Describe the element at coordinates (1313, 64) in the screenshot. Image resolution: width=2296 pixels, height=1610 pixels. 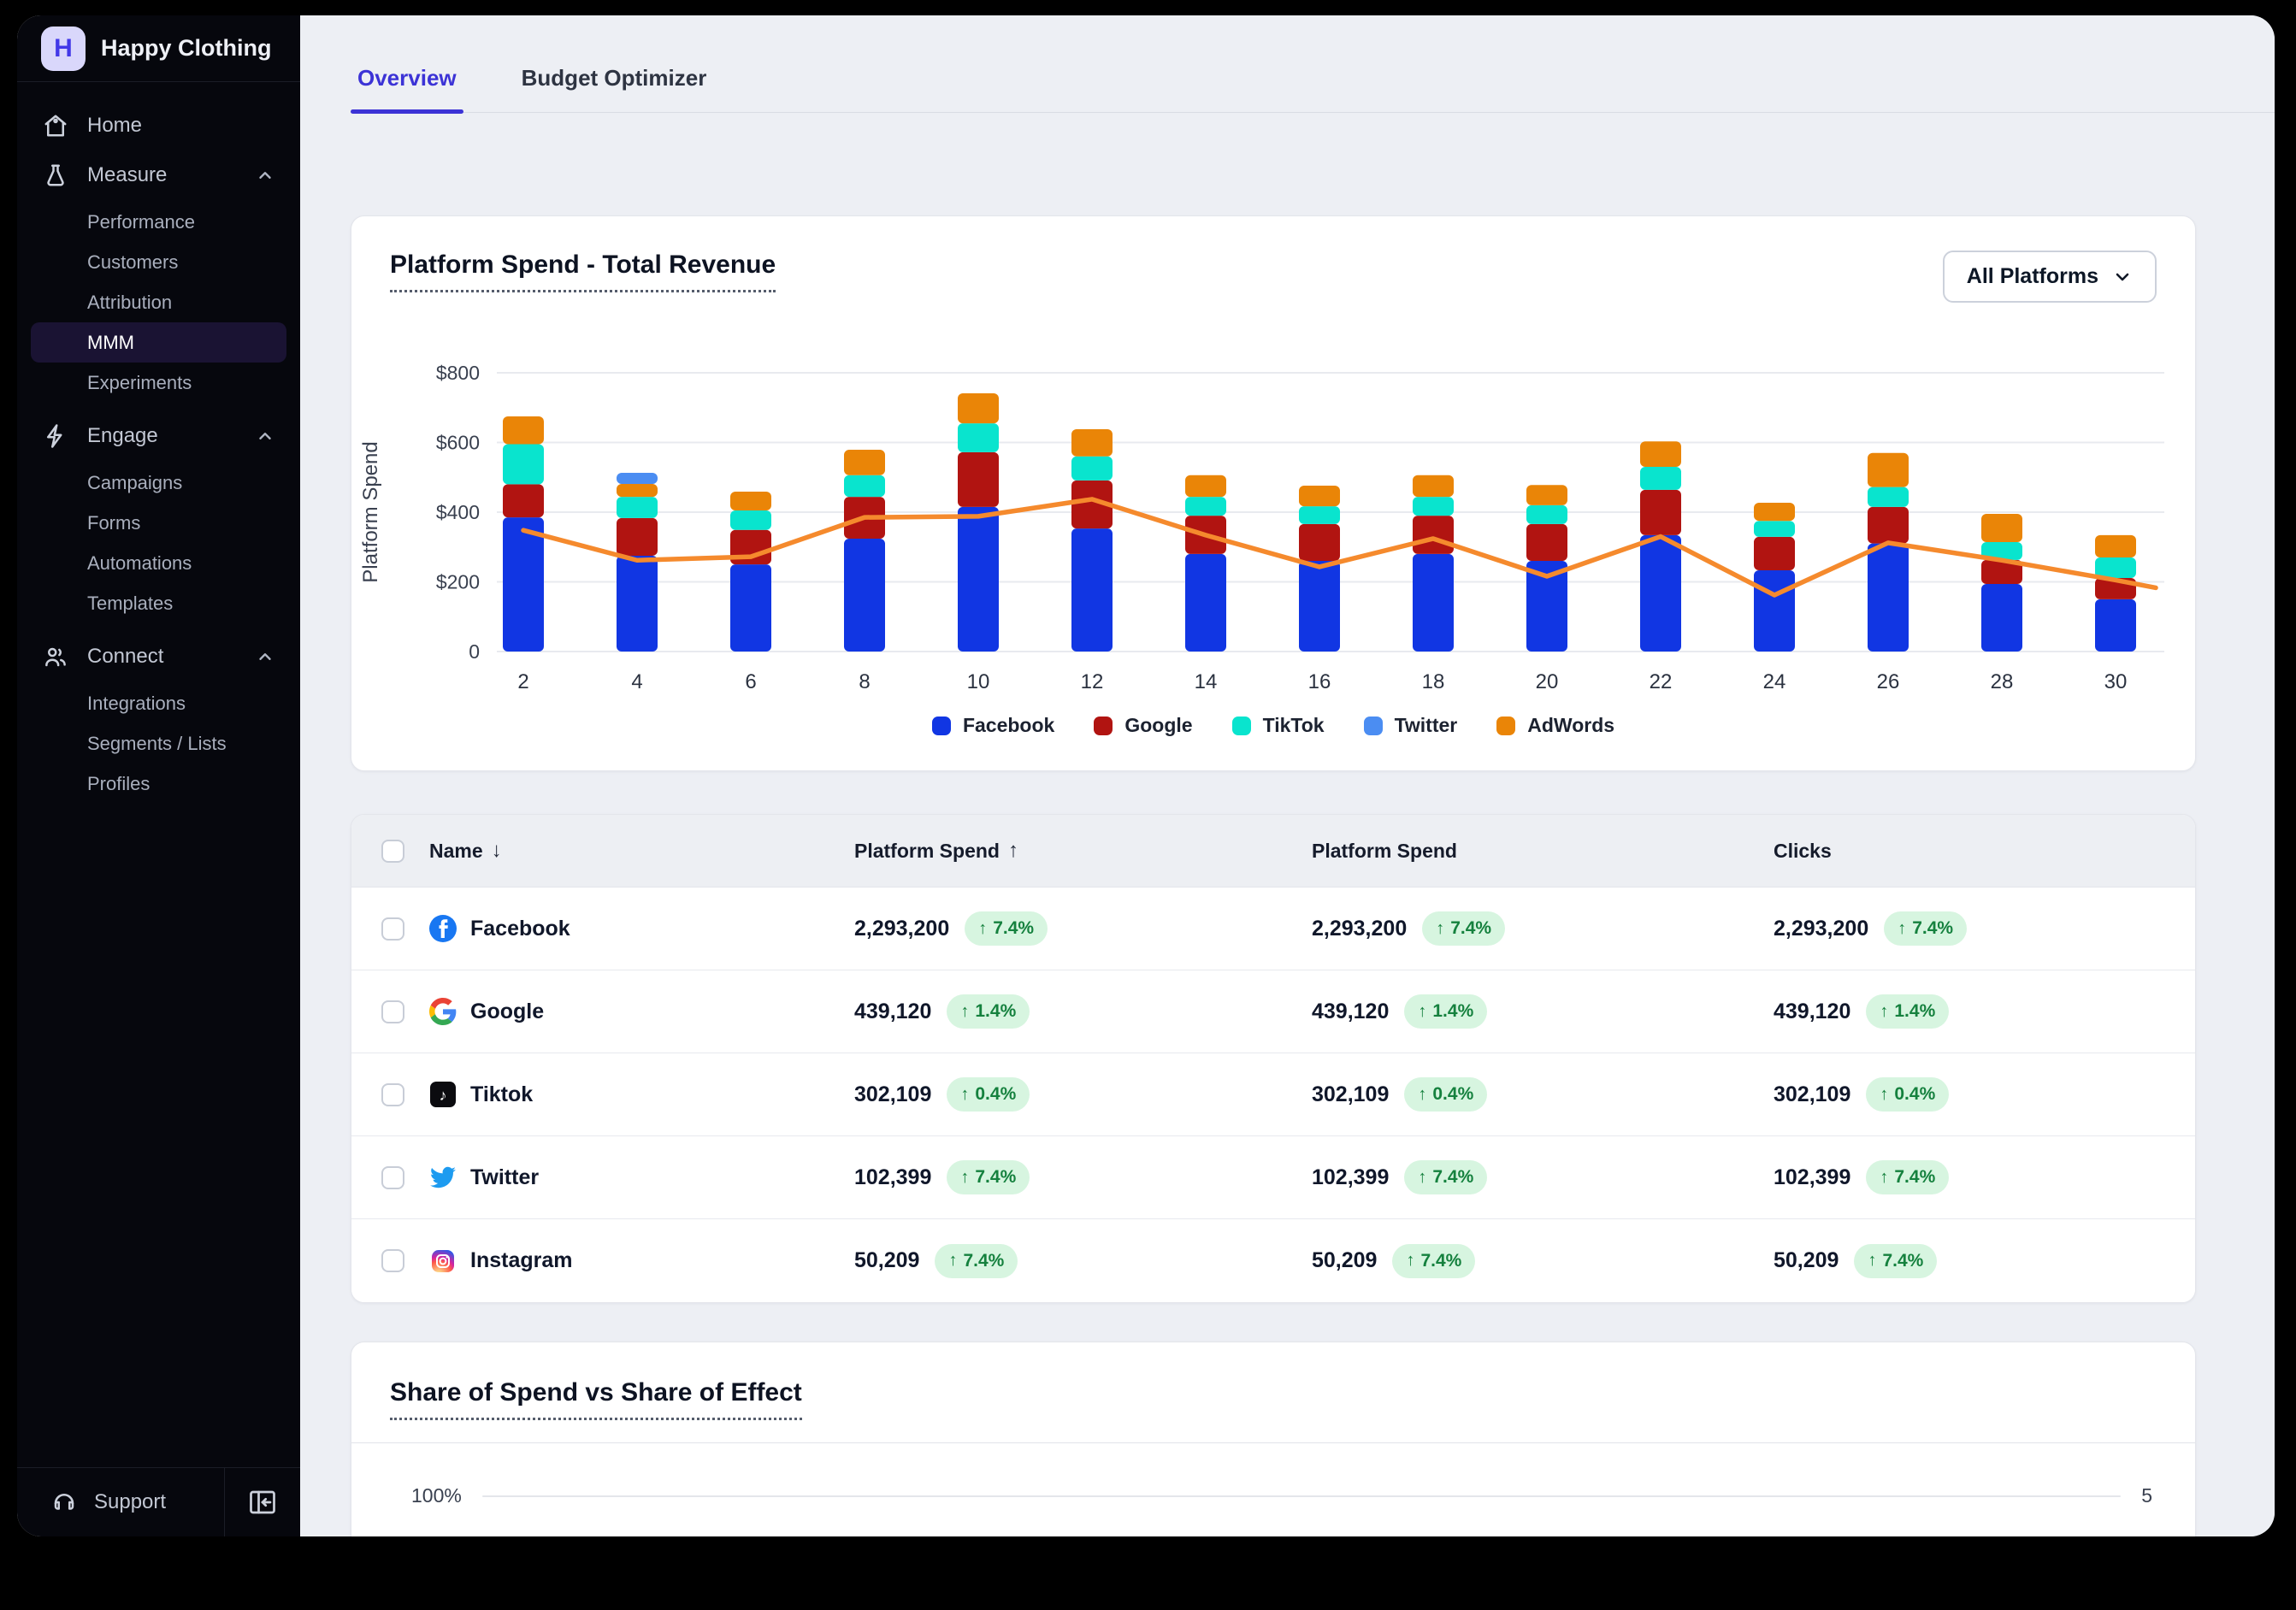
I see `tab-bar: Overview Budget Optimizer` at that location.